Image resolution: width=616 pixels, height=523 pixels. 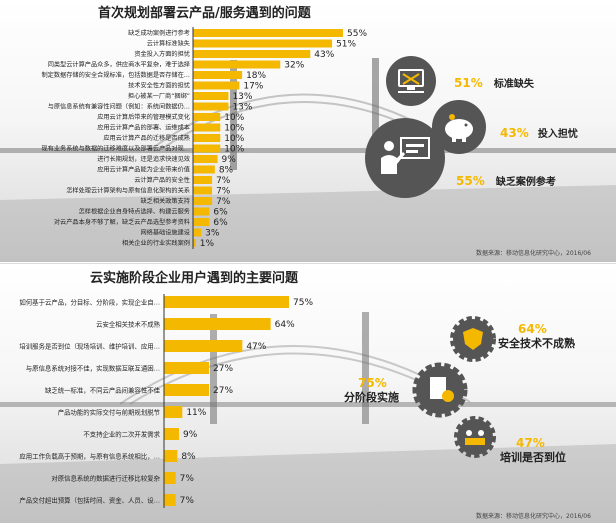 What do you see at coordinates (109, 411) in the screenshot?
I see `category-label: 产品功能的实际交付与前期规划脱节` at bounding box center [109, 411].